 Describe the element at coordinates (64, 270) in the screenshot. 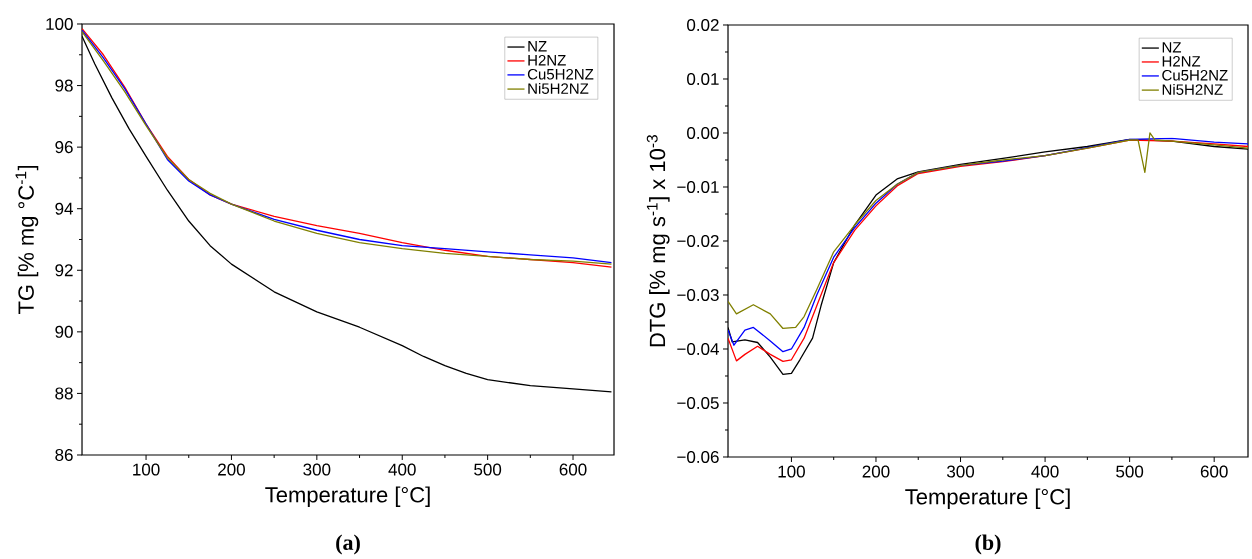

I see `y-tick-label: 92` at that location.